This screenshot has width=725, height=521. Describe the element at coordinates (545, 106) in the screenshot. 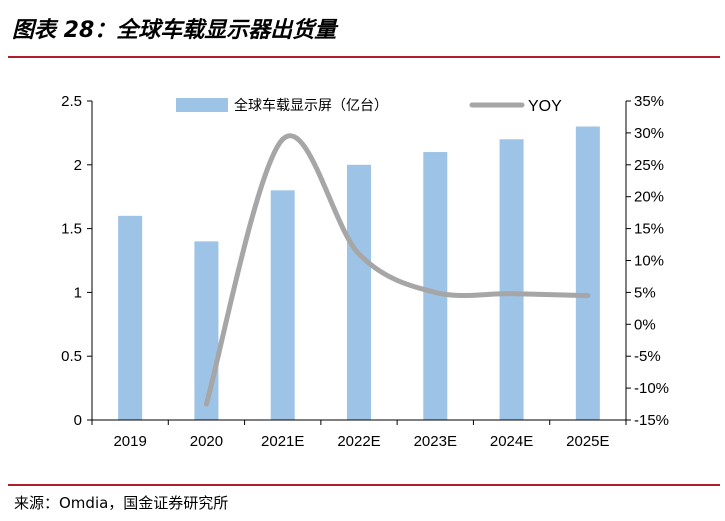

I see `legend-label-line: YOY` at that location.